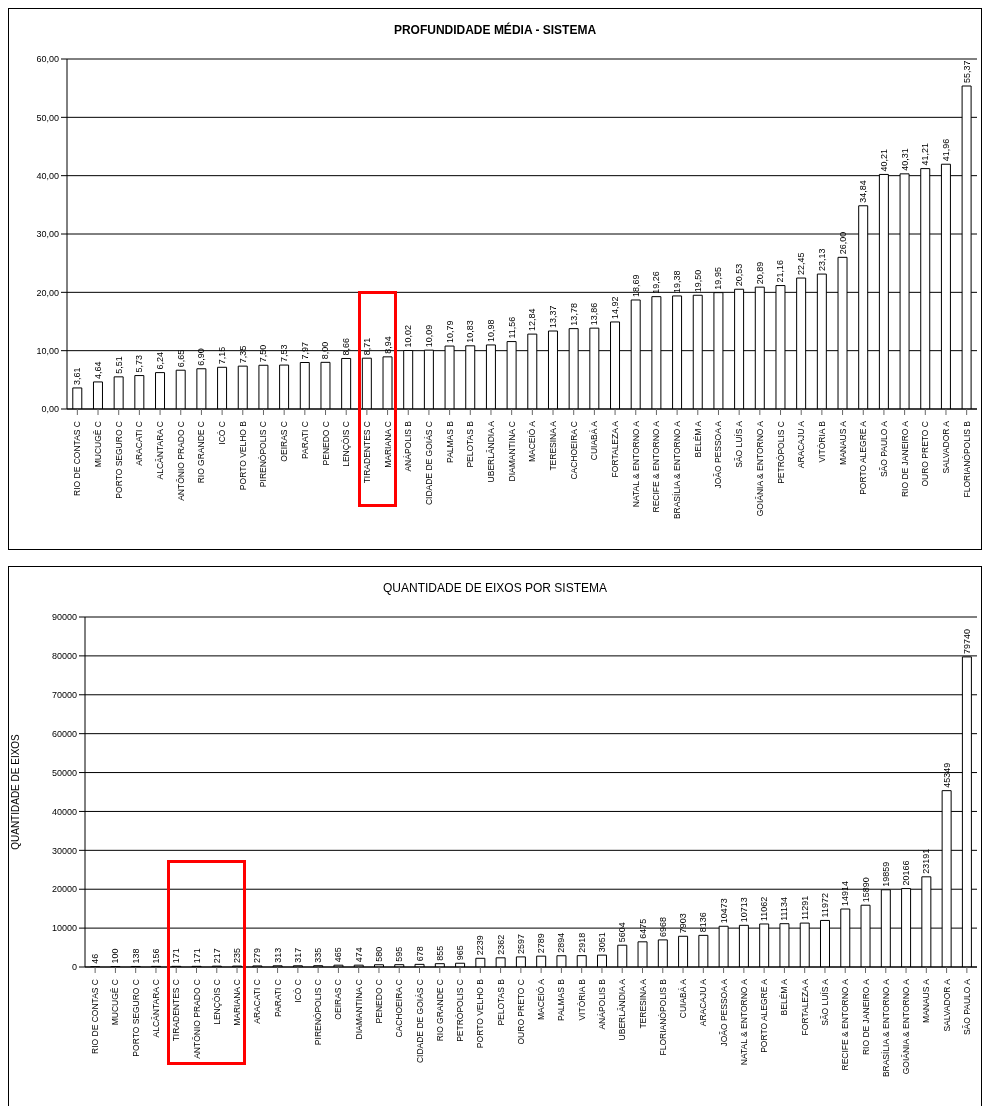 This screenshot has width=992, height=1106. Describe the element at coordinates (47, 59) in the screenshot. I see `y-tick-label: 60,00` at that location.